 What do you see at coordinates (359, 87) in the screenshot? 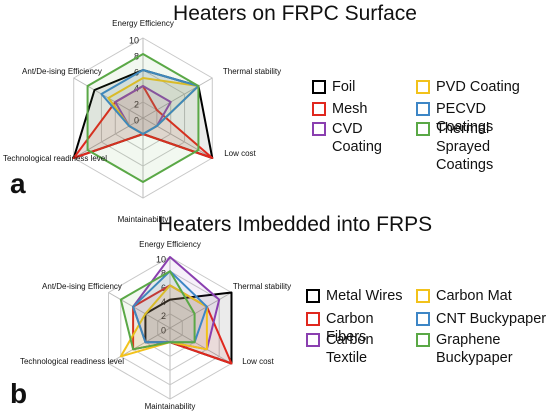
I see `legend-item: Foil` at bounding box center [359, 87].